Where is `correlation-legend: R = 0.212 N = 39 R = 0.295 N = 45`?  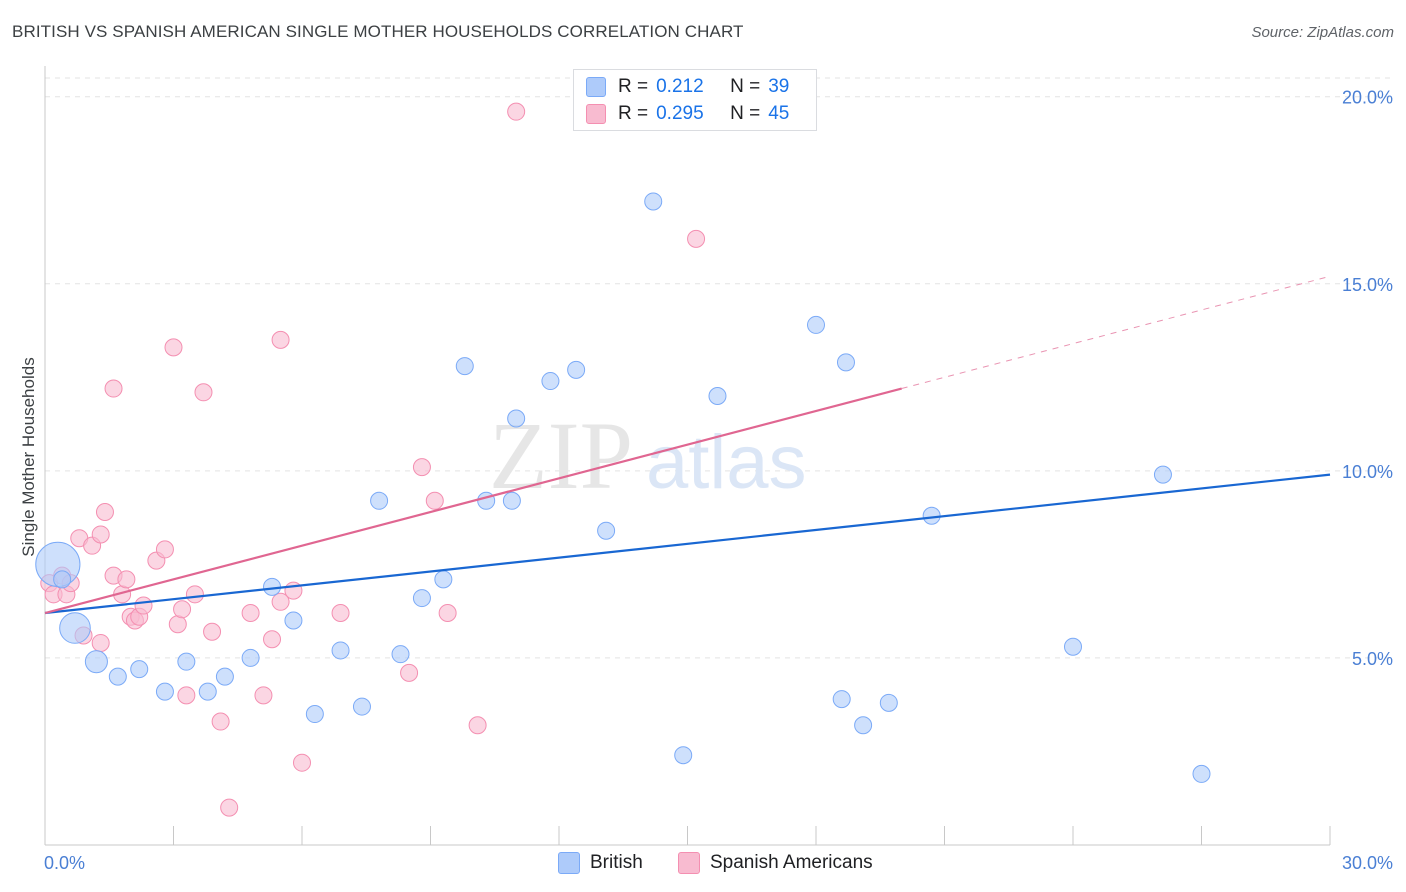 correlation-legend: R = 0.212 N = 39 R = 0.295 N = 45 is located at coordinates (695, 100).